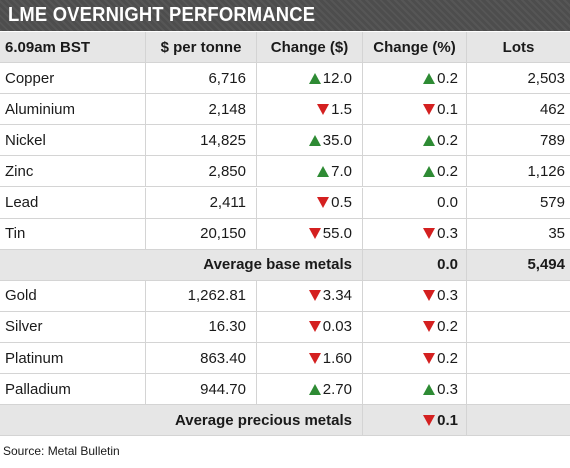  What do you see at coordinates (337, 296) in the screenshot?
I see `change-abs-cell-value: 3.34` at bounding box center [337, 296].